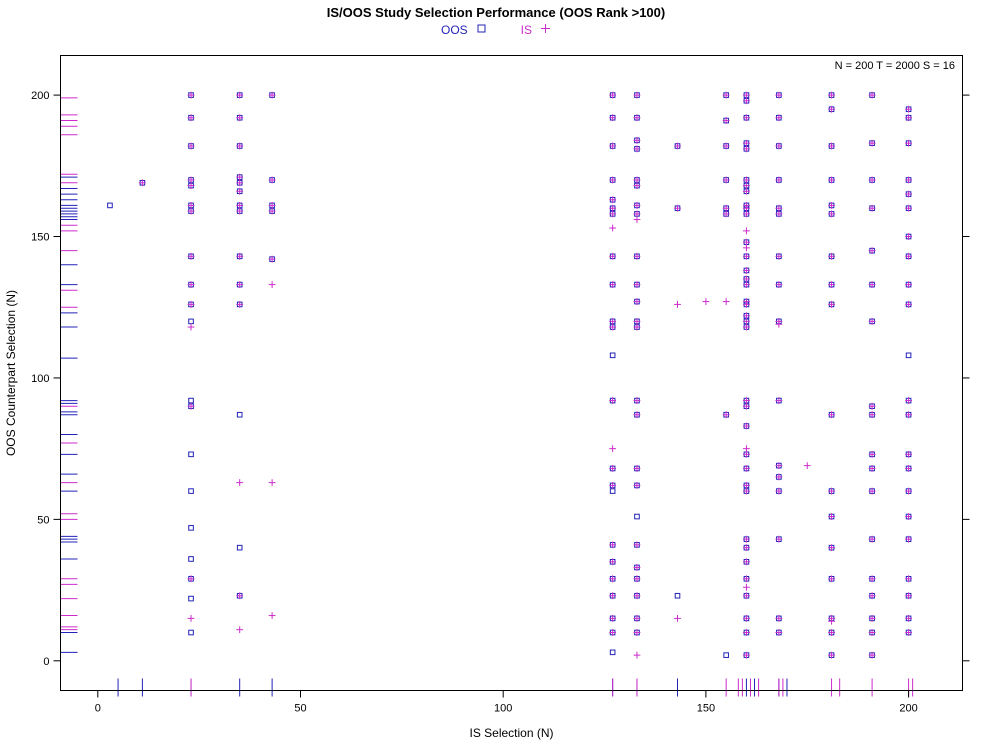 This screenshot has height=751, width=992. I want to click on legend-item-is: IS, so click(536, 30).